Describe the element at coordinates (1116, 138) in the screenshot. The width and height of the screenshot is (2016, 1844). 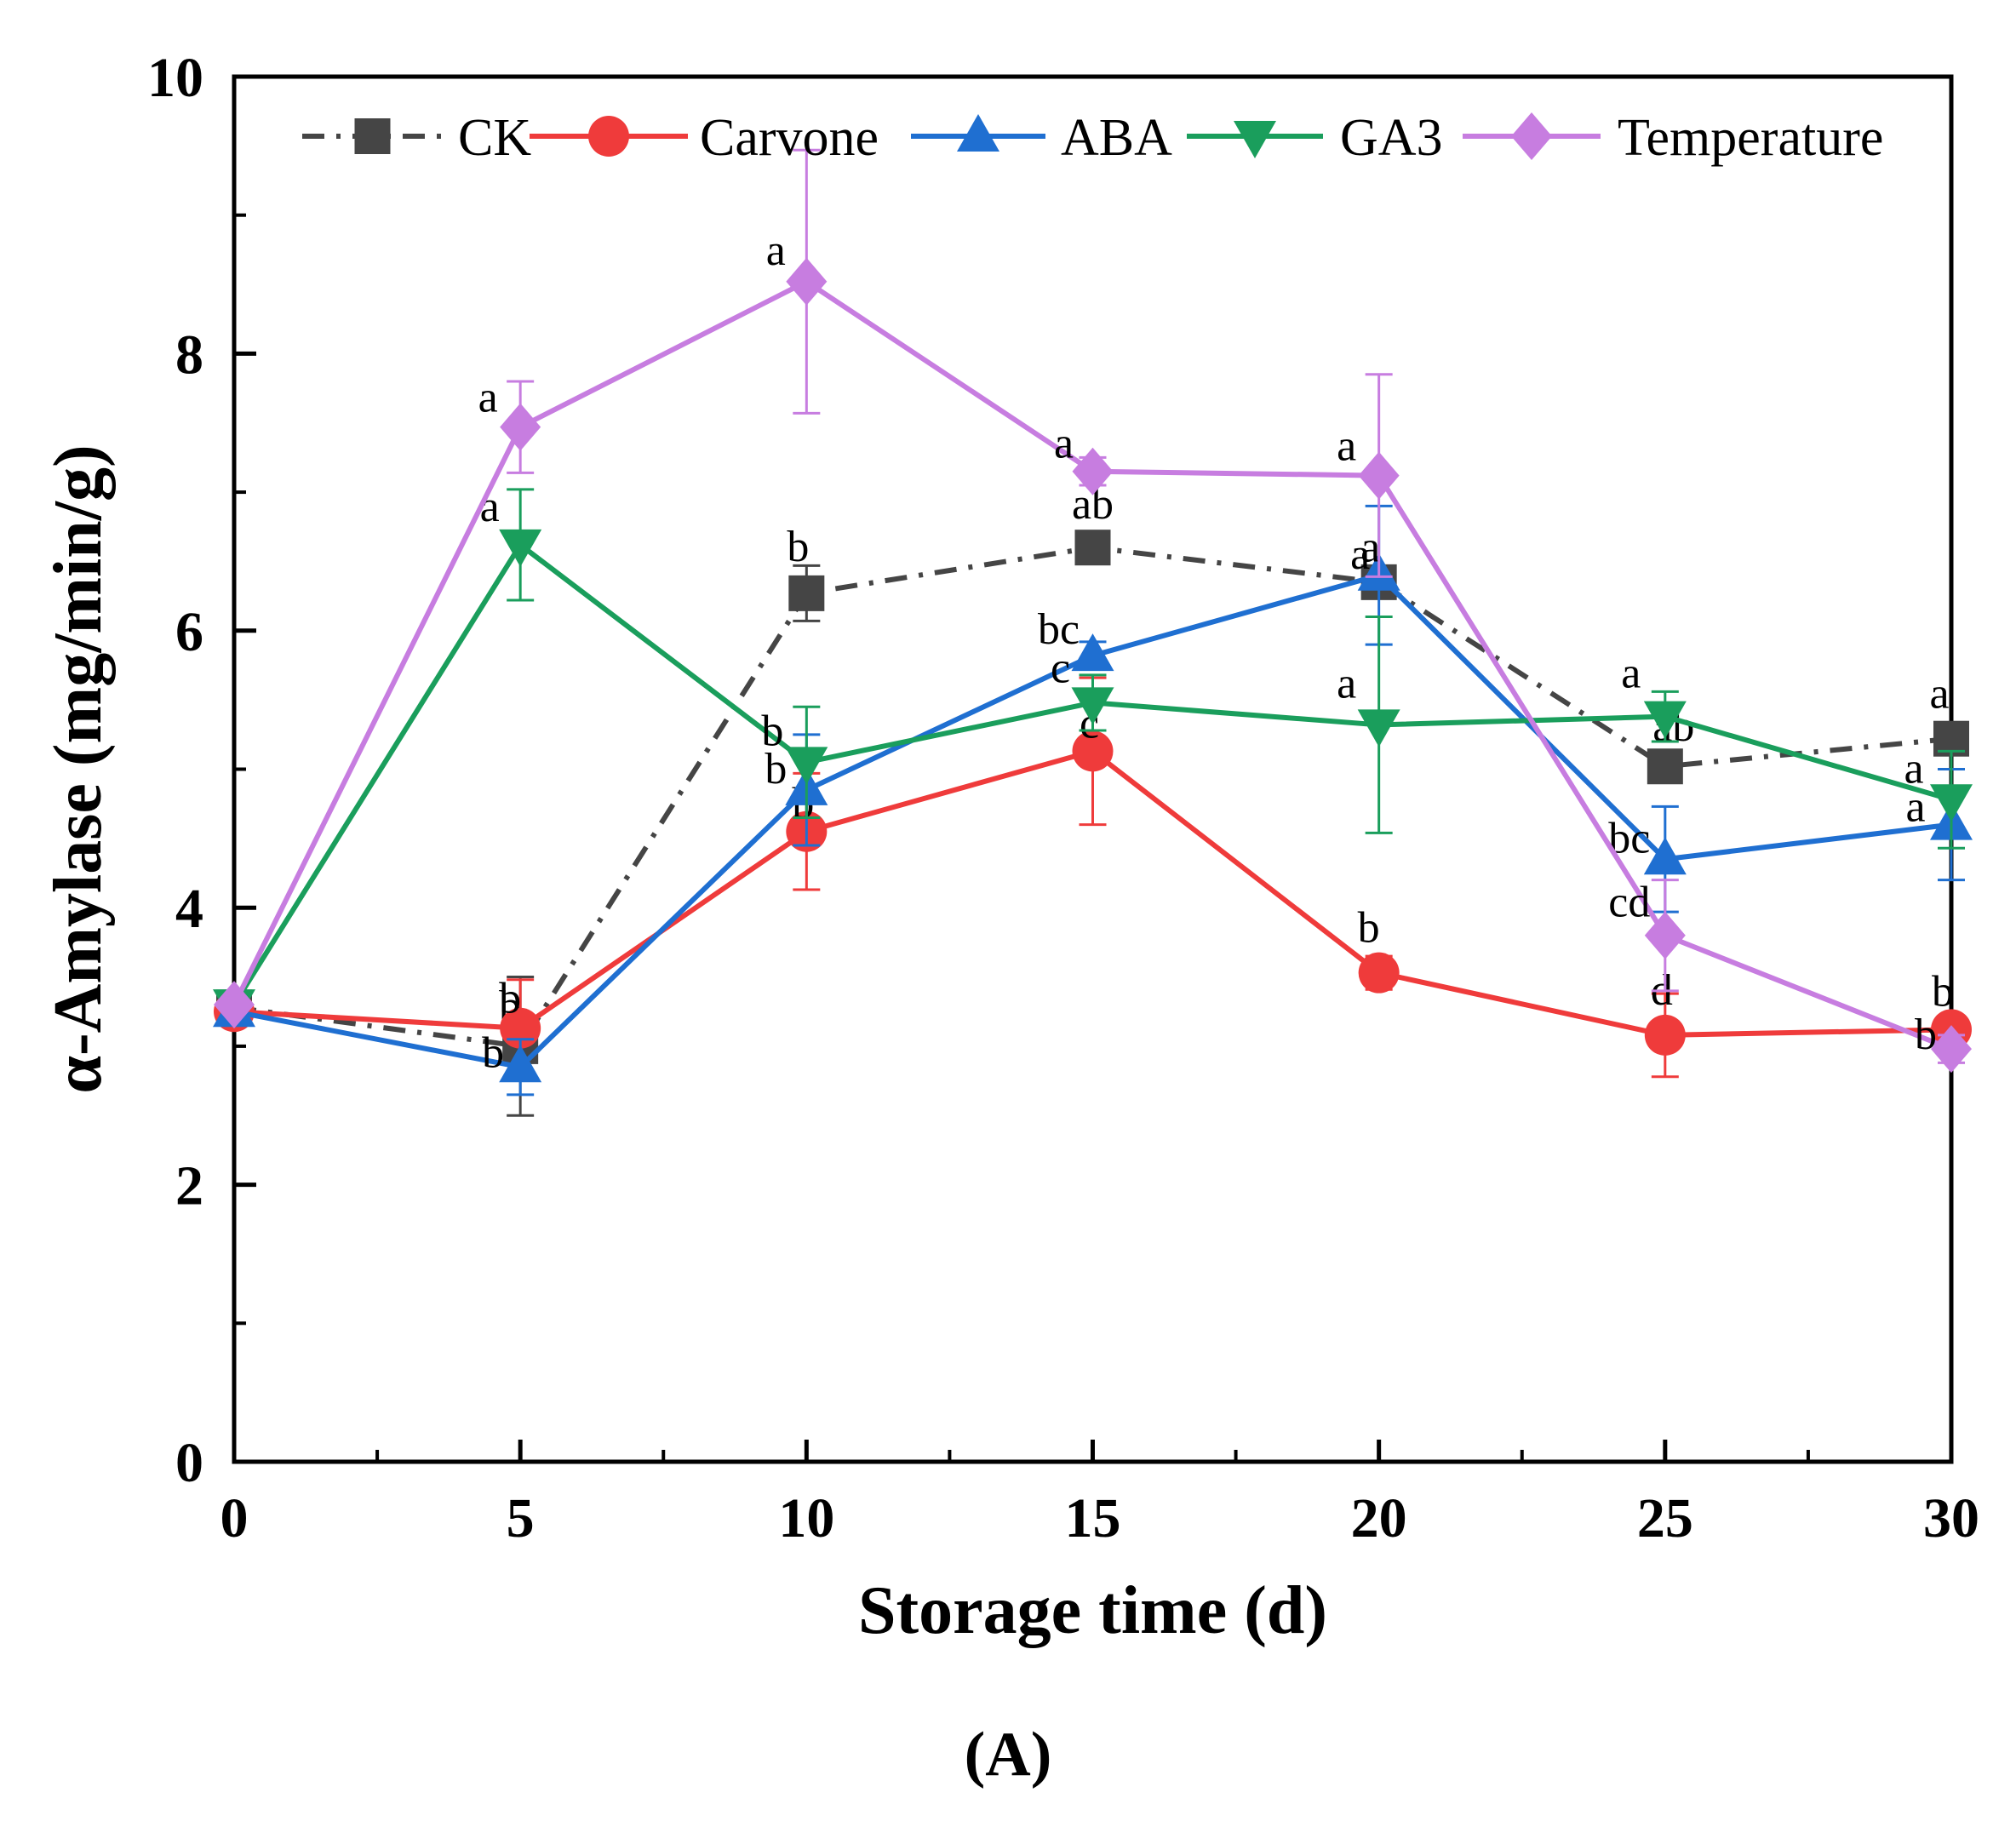
I see `legend-label: ABA` at that location.